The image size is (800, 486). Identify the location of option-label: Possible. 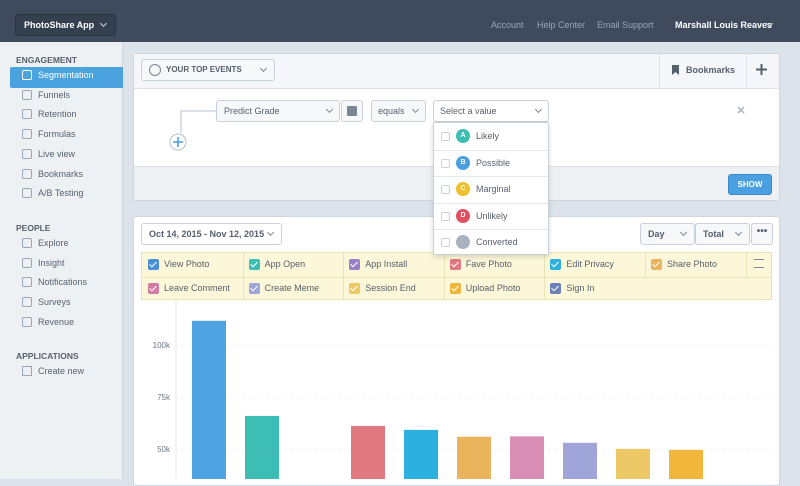
(493, 162).